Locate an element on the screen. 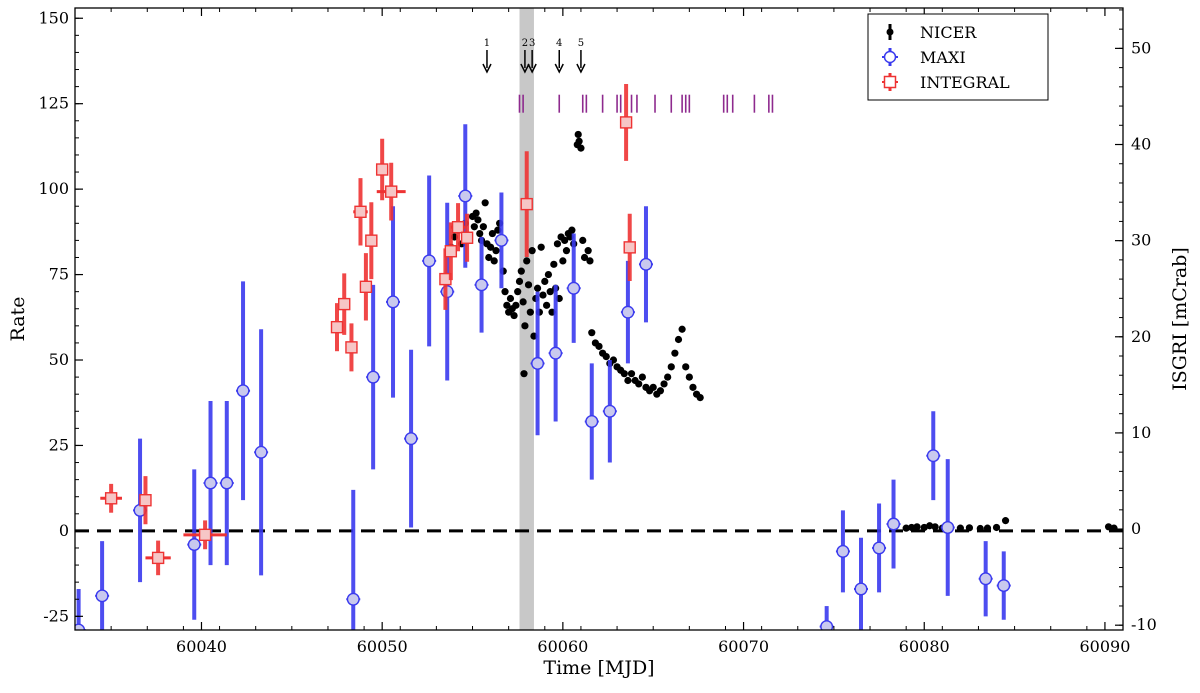 This screenshot has height=693, width=1200. y-right-tick-label: 50 is located at coordinates (1141, 47).